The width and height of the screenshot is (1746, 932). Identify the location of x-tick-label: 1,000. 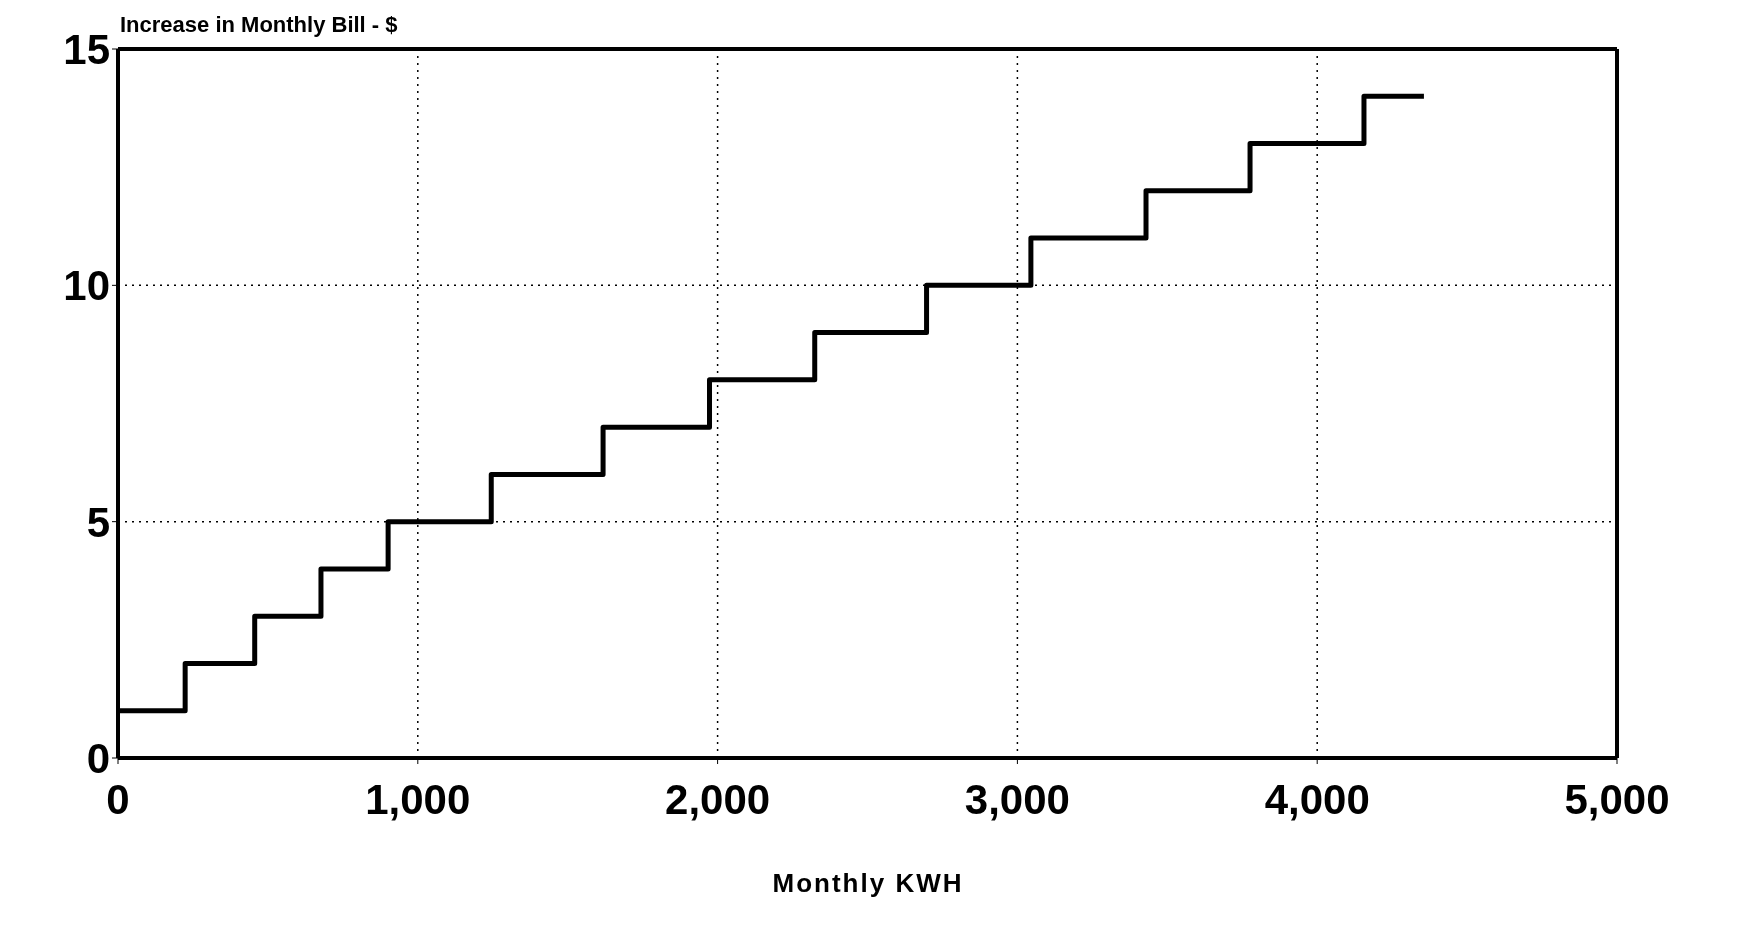
(418, 799).